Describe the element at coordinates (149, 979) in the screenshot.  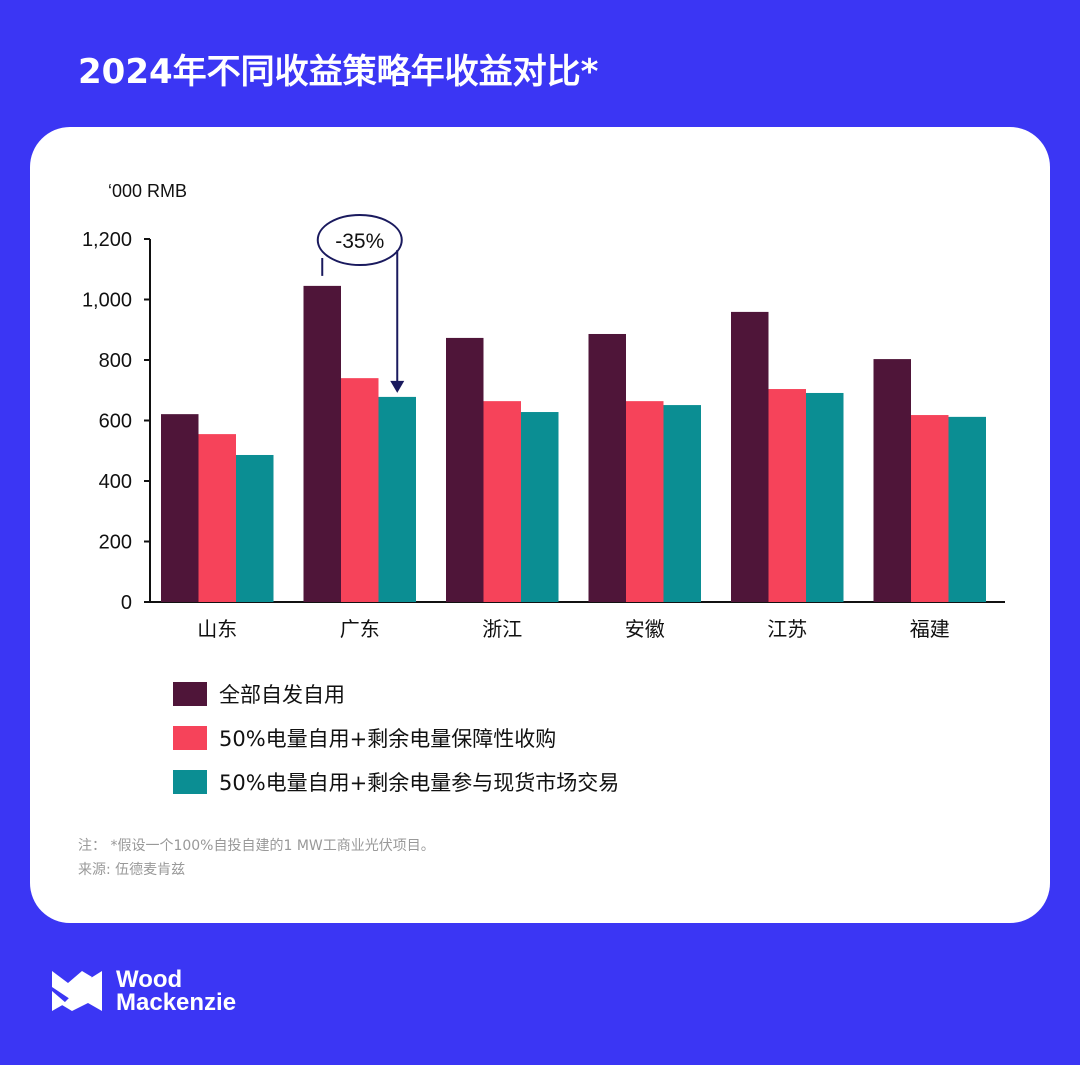
I see `logo-text-line1: Wood` at that location.